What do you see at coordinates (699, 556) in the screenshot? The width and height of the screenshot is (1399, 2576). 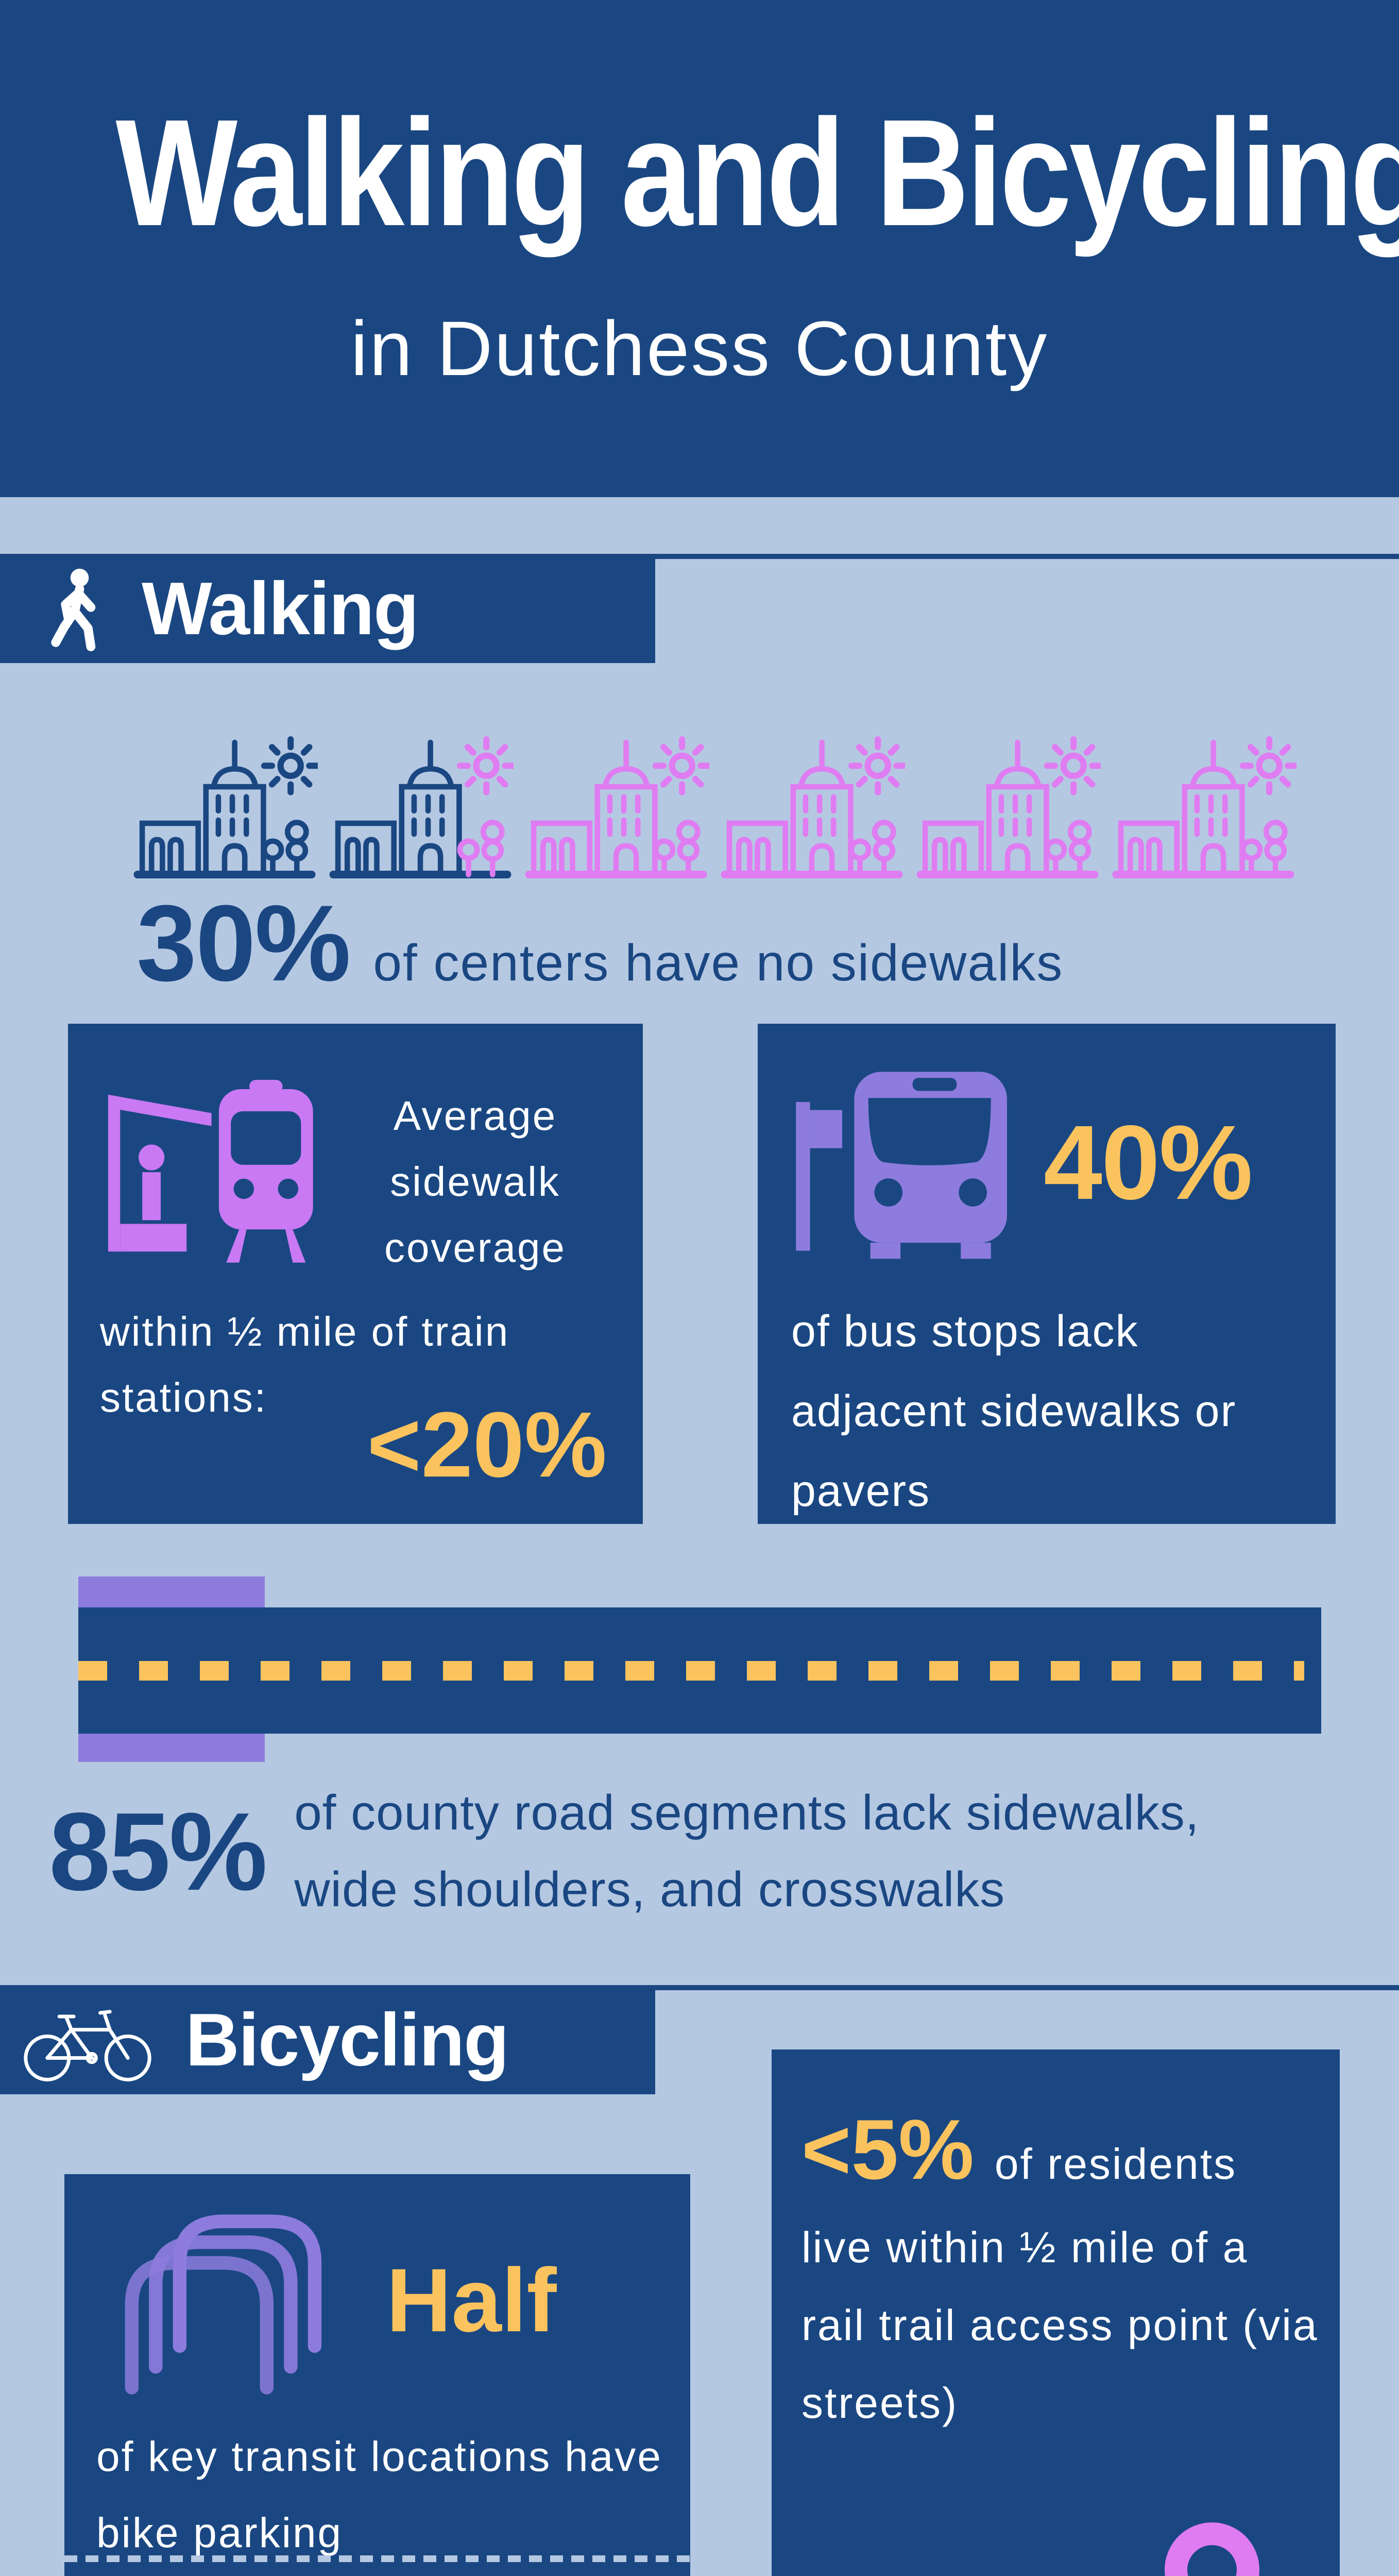 I see `walking-section-rule` at bounding box center [699, 556].